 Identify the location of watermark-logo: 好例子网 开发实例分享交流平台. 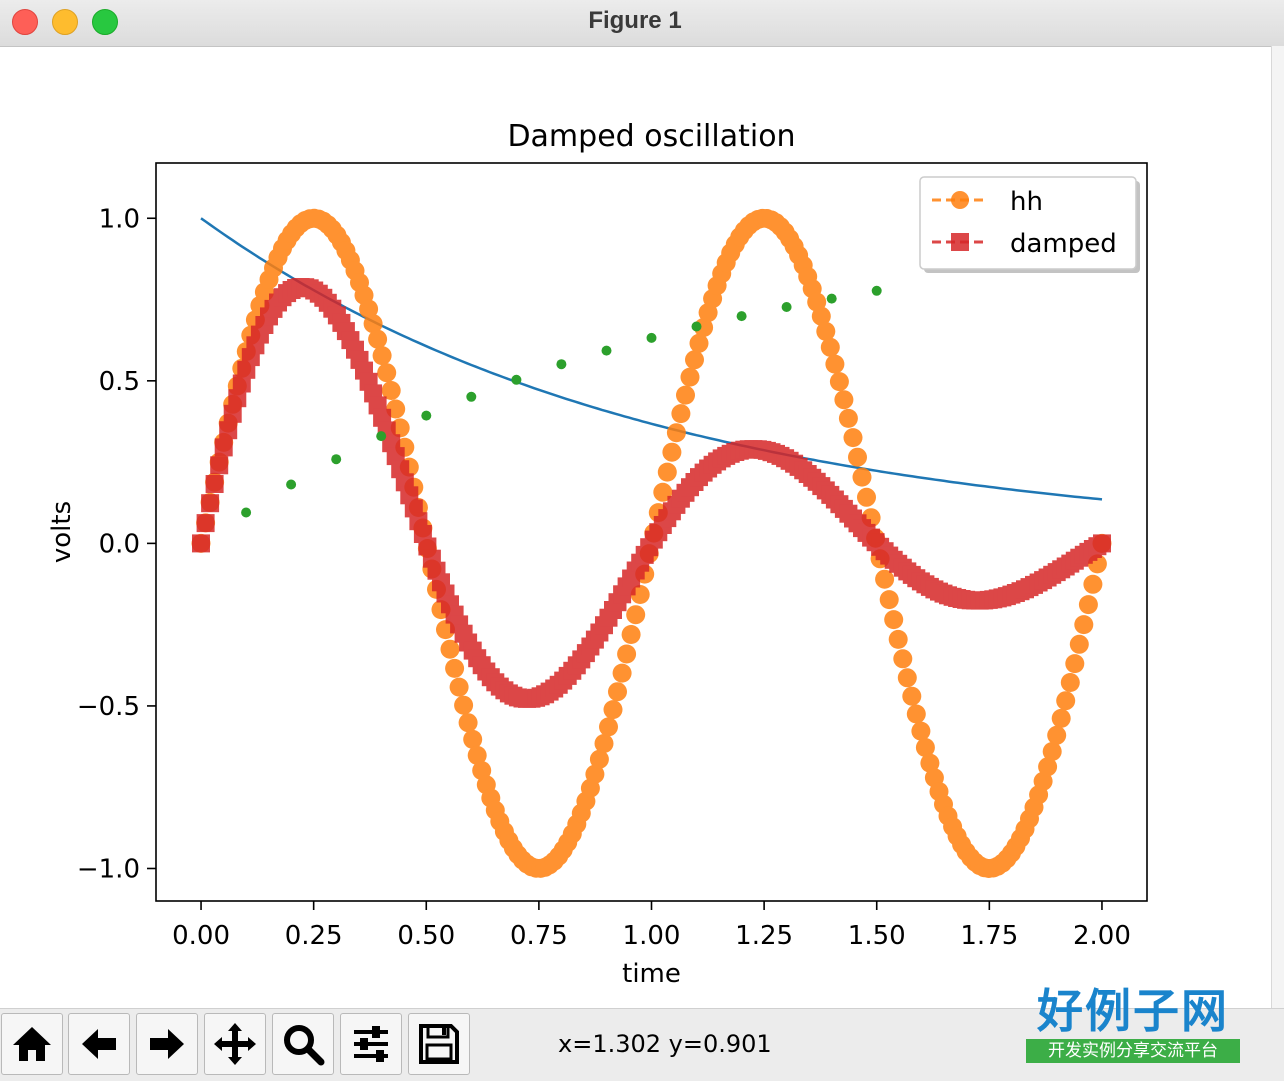
(1133, 1027).